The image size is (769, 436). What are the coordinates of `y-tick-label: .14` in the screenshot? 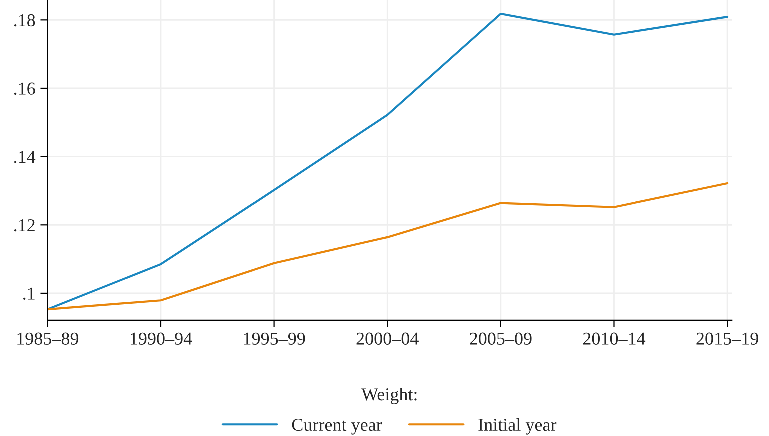 It's located at (25, 157).